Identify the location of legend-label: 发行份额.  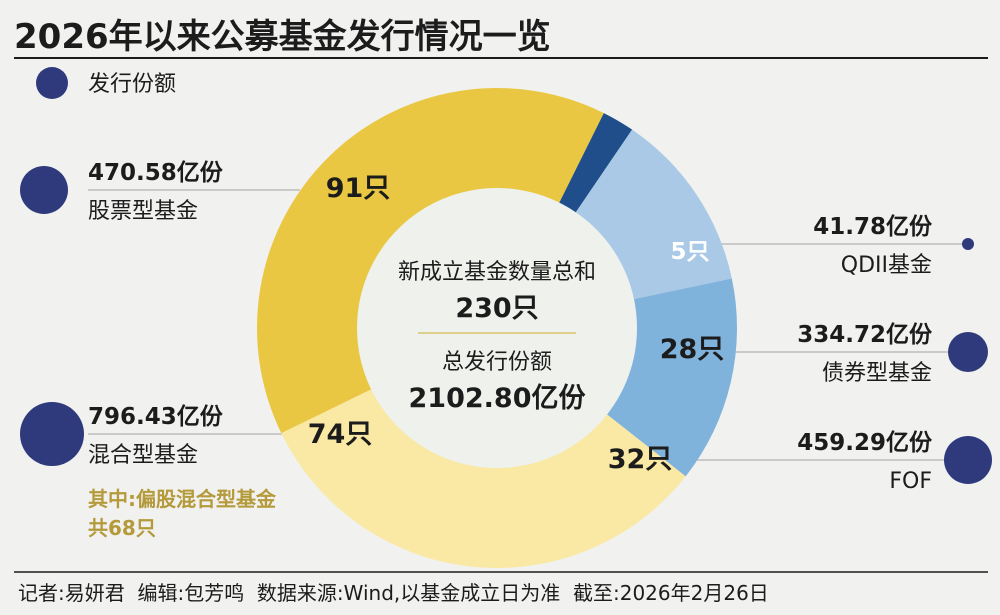
(132, 84).